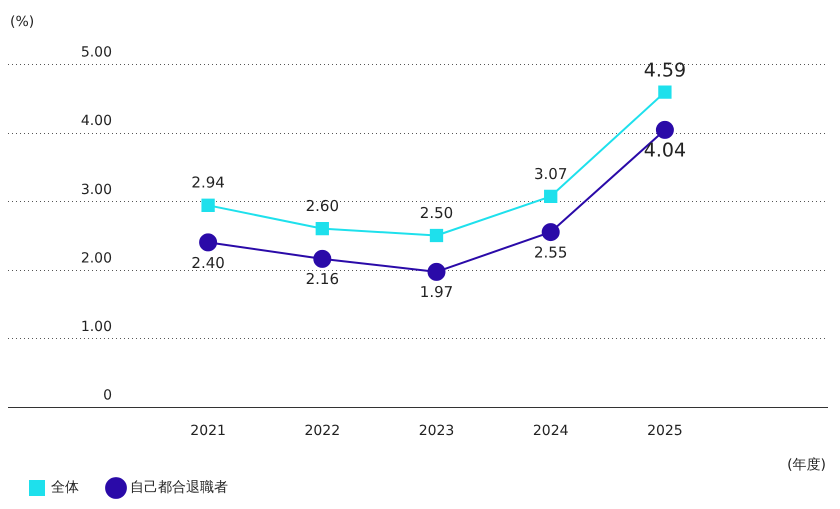 This screenshot has height=509, width=840. I want to click on y-axis-title: (%), so click(22, 22).